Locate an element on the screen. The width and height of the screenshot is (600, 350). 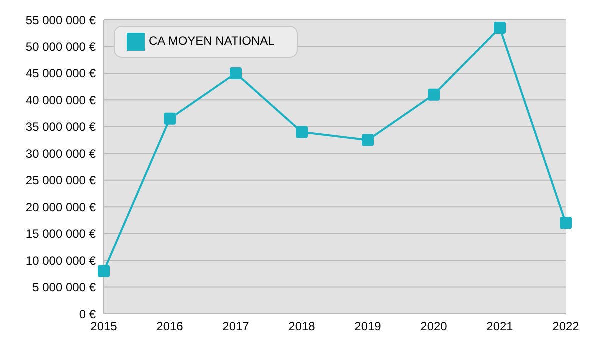
y-tick-label: 20 000 000 € is located at coordinates (61, 207).